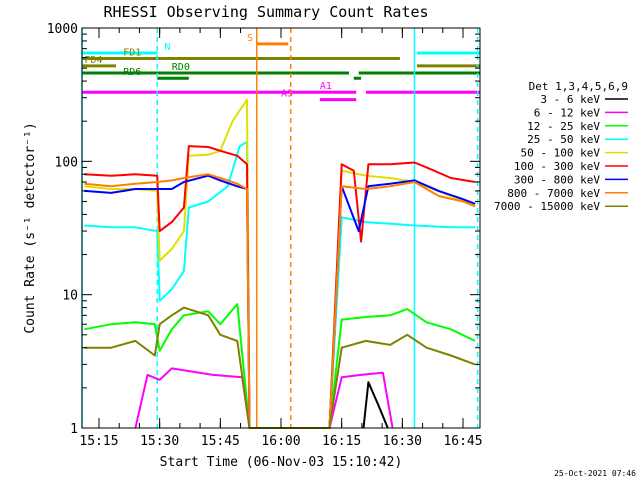 Image resolution: width=640 pixels, height=480 pixels. I want to click on flag-label-fd4: FD4, so click(93, 60).